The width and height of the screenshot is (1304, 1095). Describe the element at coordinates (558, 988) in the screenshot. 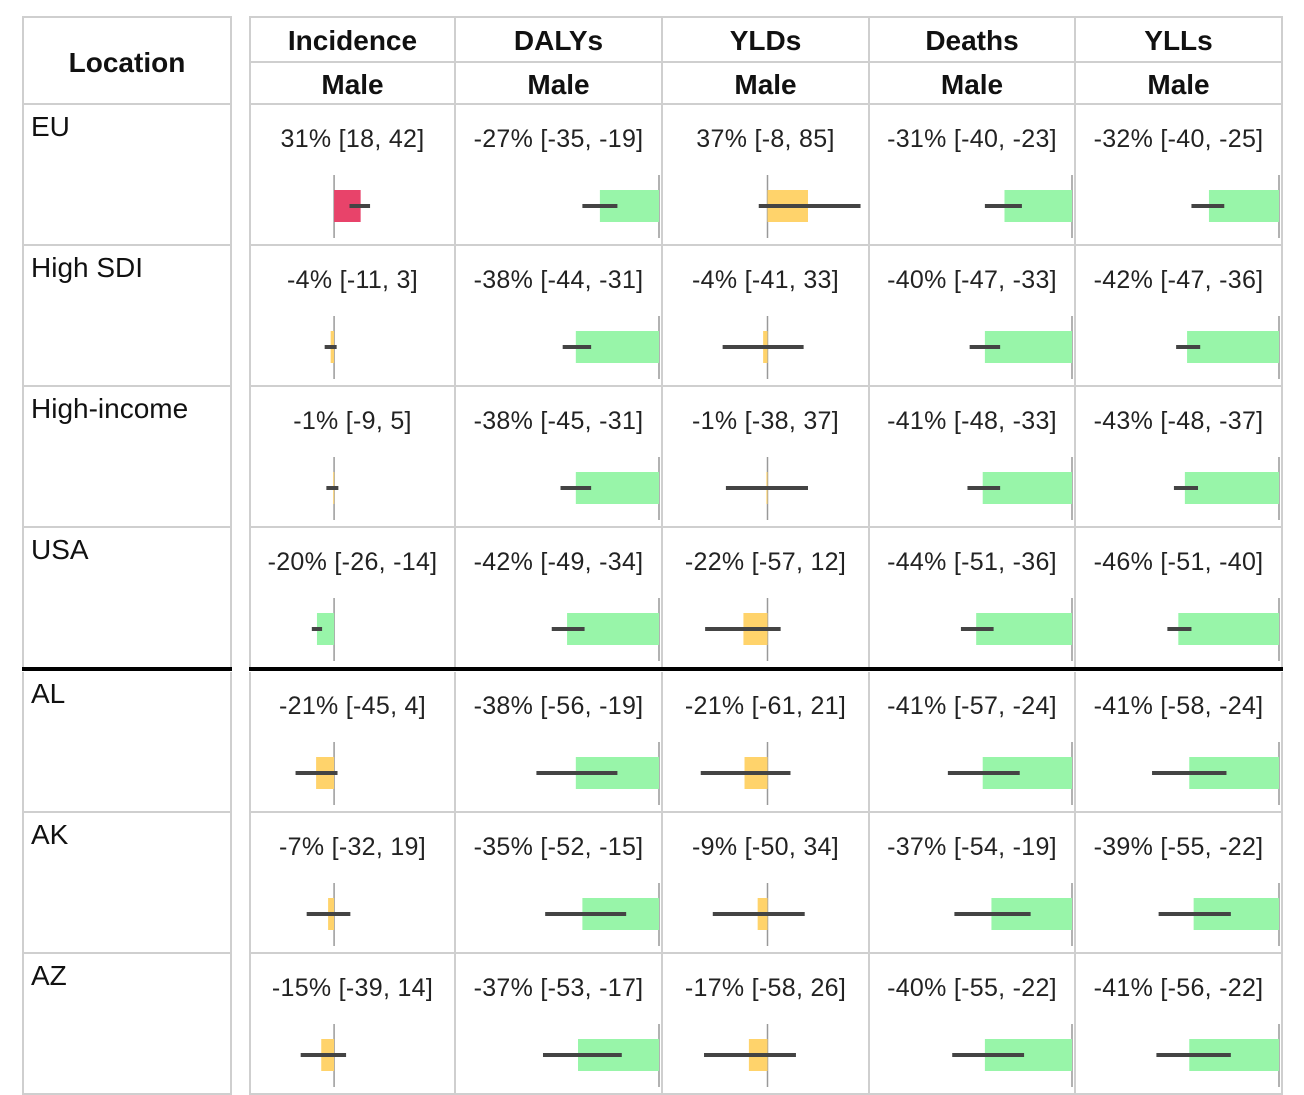

I see `estimate-label: -37% [-53, -17]` at that location.